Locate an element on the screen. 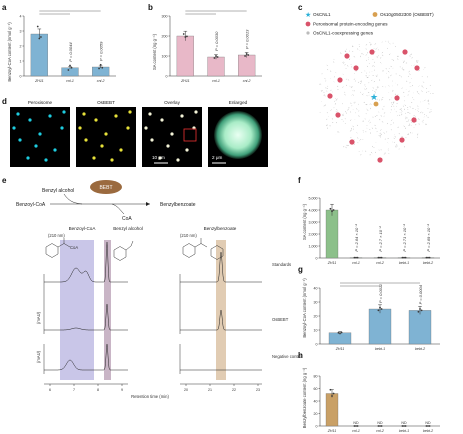 This screenshot has width=463, height=434. hplc-yunit-2: (mAU) is located at coordinates (38, 356).